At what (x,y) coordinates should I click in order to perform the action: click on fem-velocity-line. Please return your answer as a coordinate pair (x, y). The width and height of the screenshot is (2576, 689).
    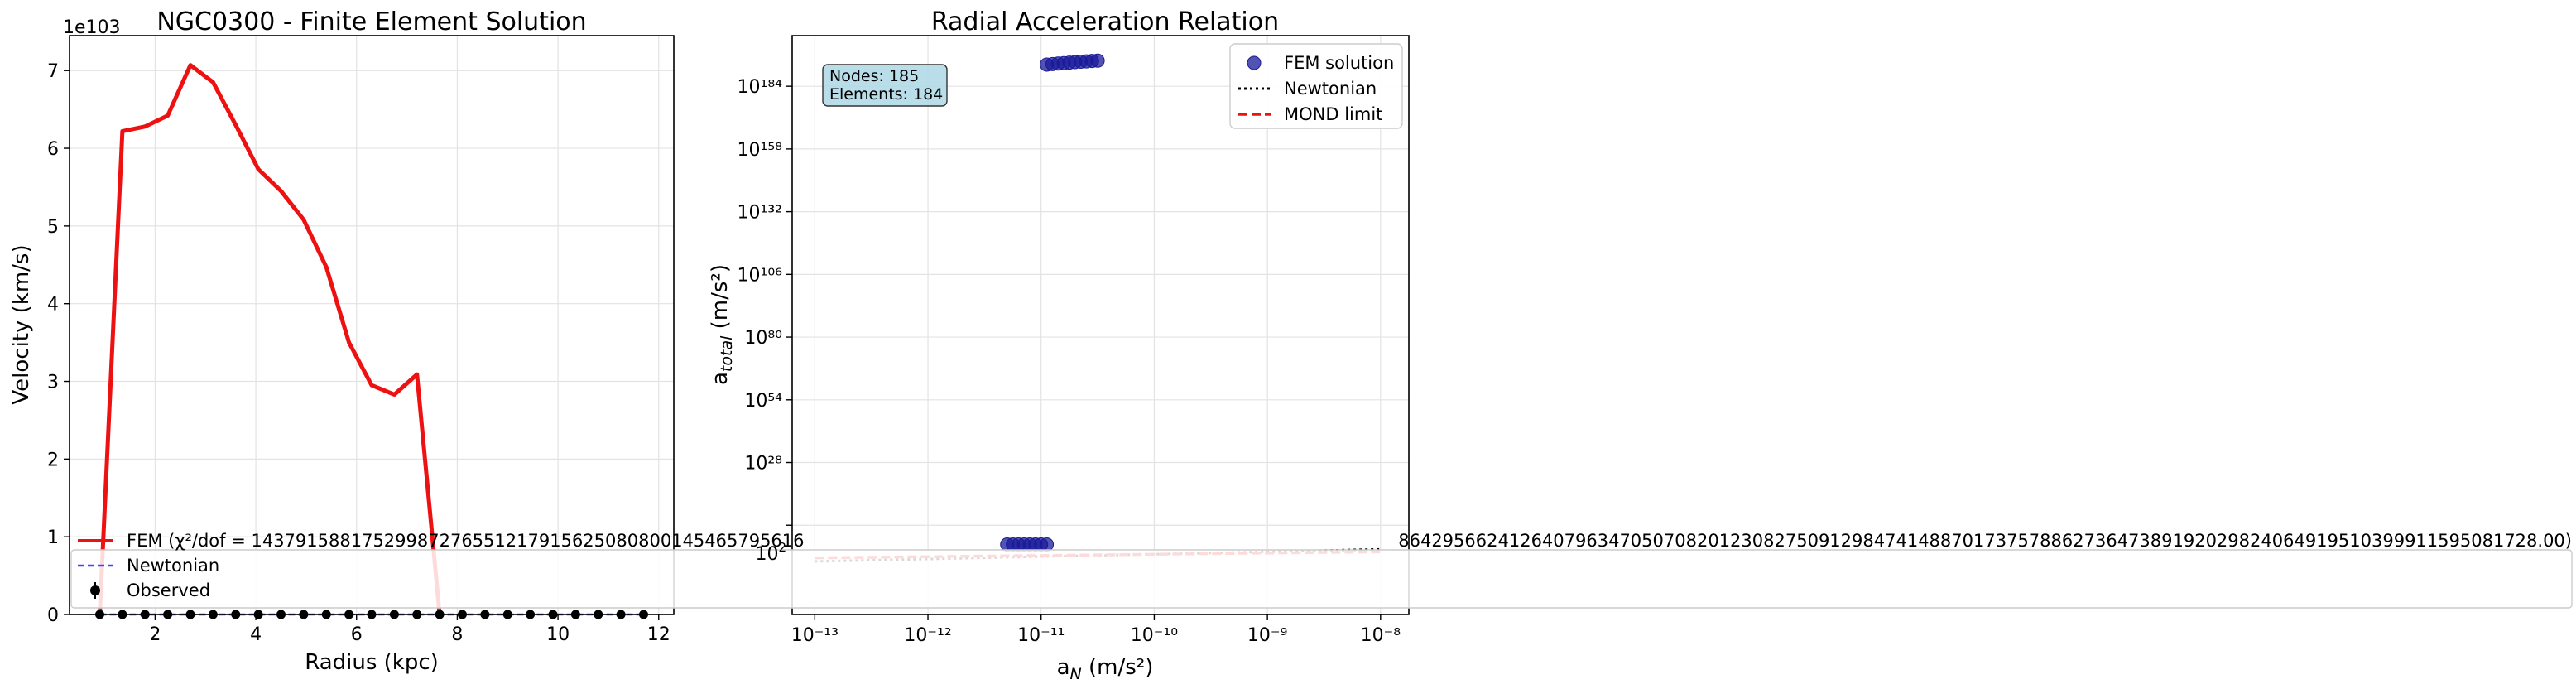
    Looking at the image, I should click on (270, 339).